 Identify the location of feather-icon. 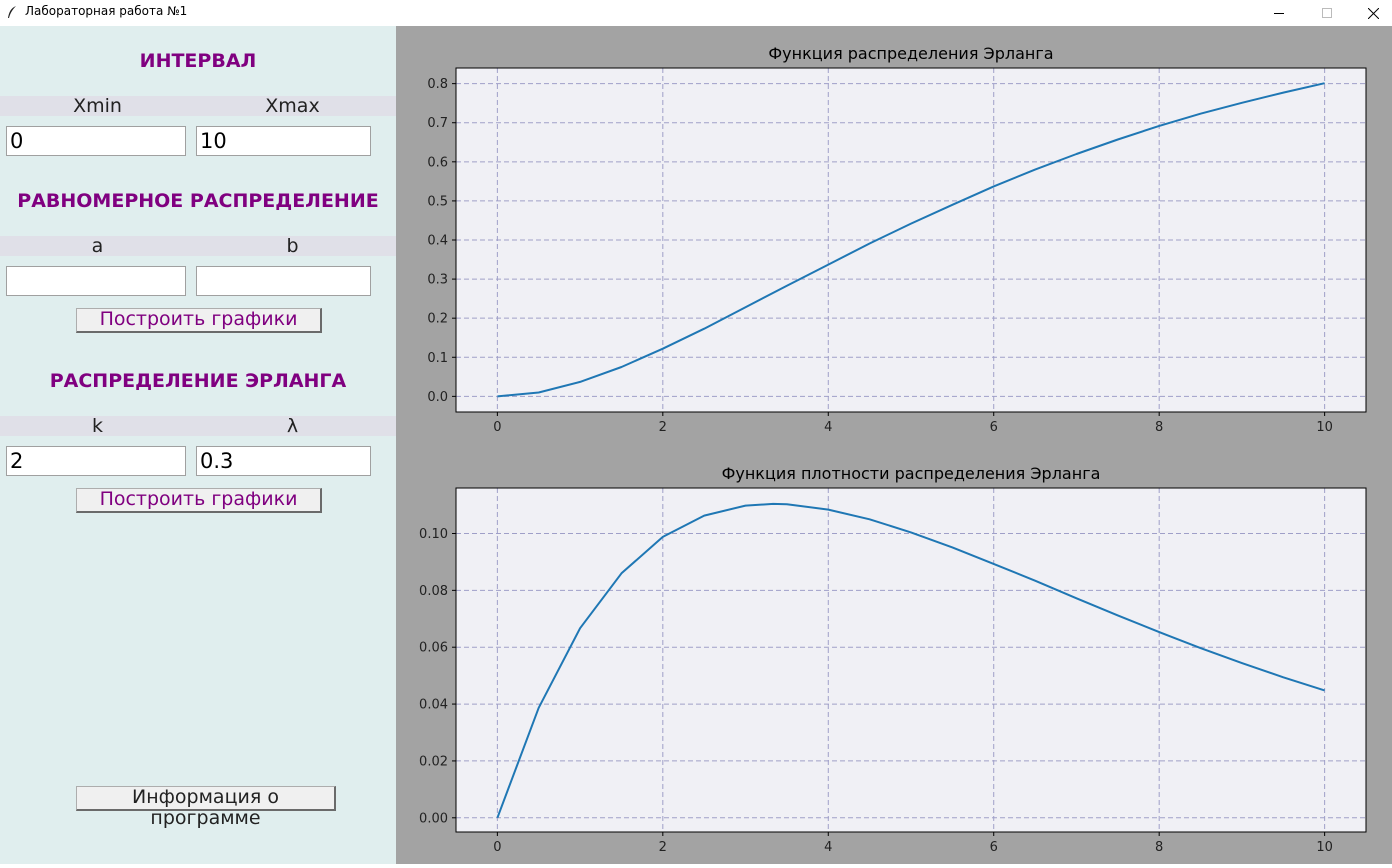
(12, 12).